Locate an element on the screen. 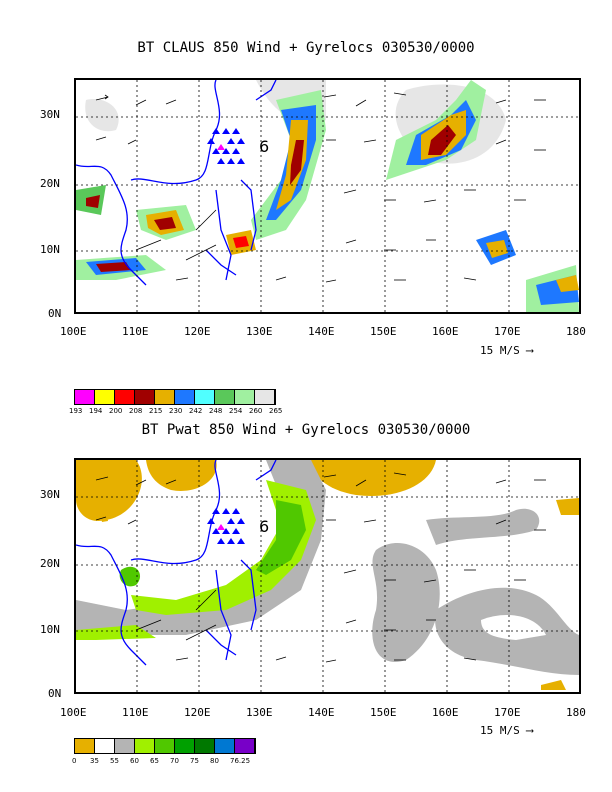  panel1-ytick-30n: 30N is located at coordinates (50, 114).